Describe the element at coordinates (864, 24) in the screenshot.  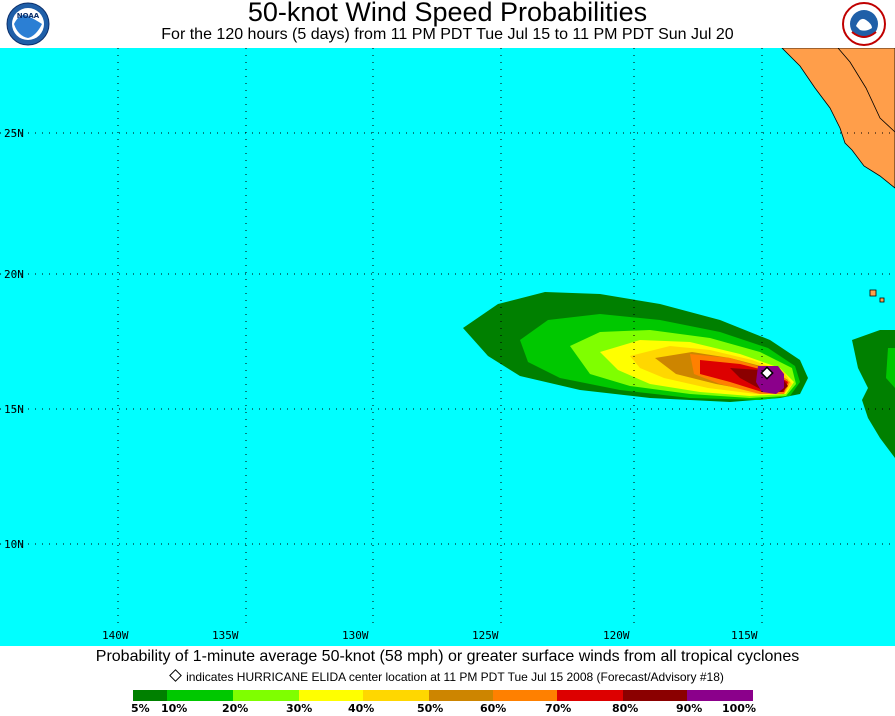
I see `nws-logo-icon` at that location.